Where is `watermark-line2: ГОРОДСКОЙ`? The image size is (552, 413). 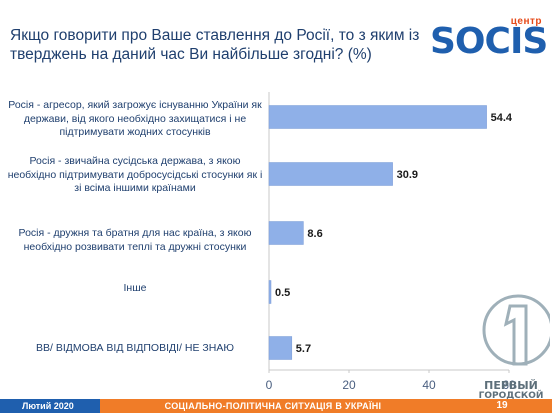
watermark-line2: ГОРОДСКОЙ is located at coordinates (511, 396).